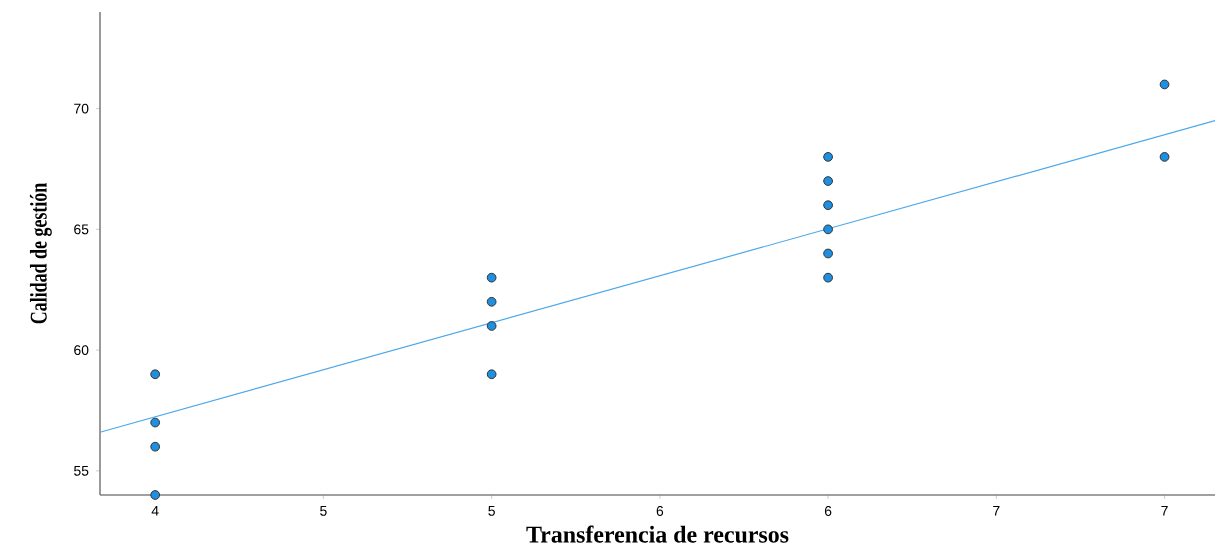 This screenshot has height=552, width=1215. What do you see at coordinates (657, 534) in the screenshot?
I see `x-axis-title: Transferencia de recursos` at bounding box center [657, 534].